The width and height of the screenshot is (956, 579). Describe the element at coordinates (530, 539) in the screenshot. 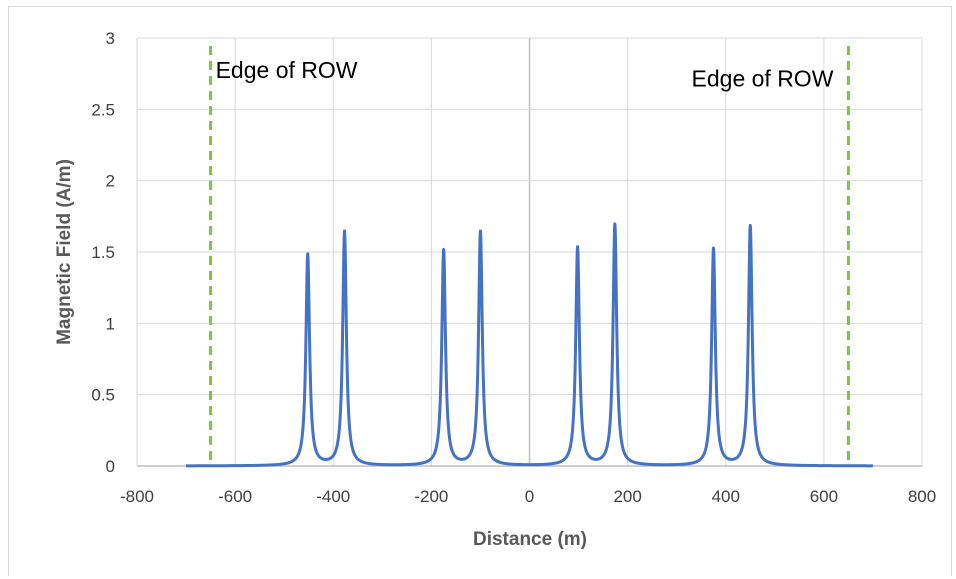

I see `x-axis-title: Distance (m)` at that location.